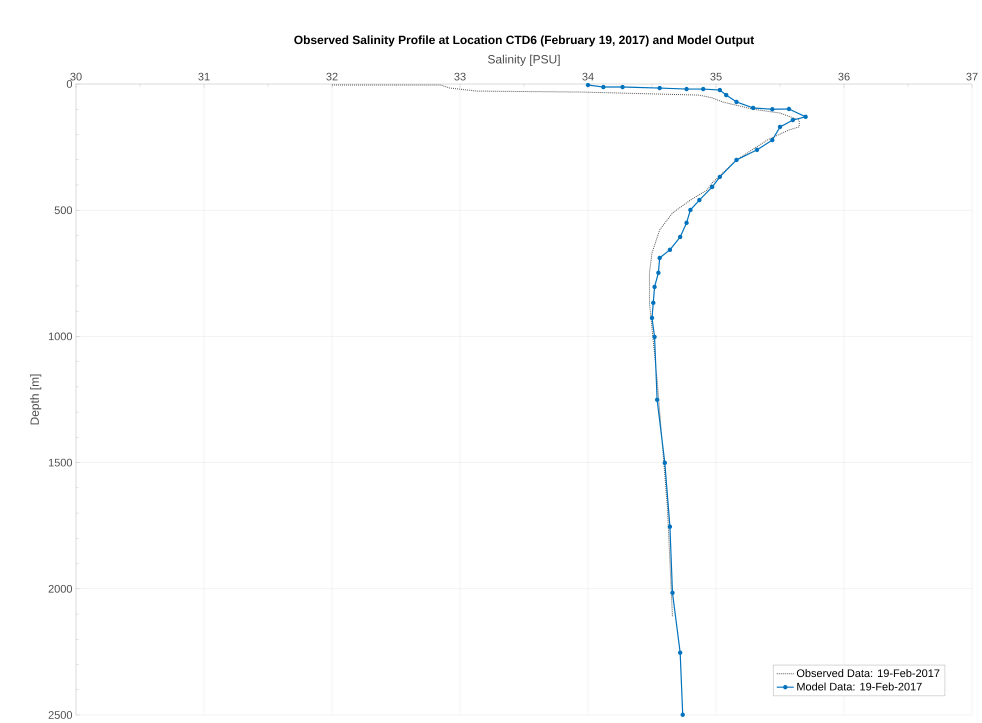 The height and width of the screenshot is (723, 982). I want to click on y-tick-label: 2000, so click(60, 588).